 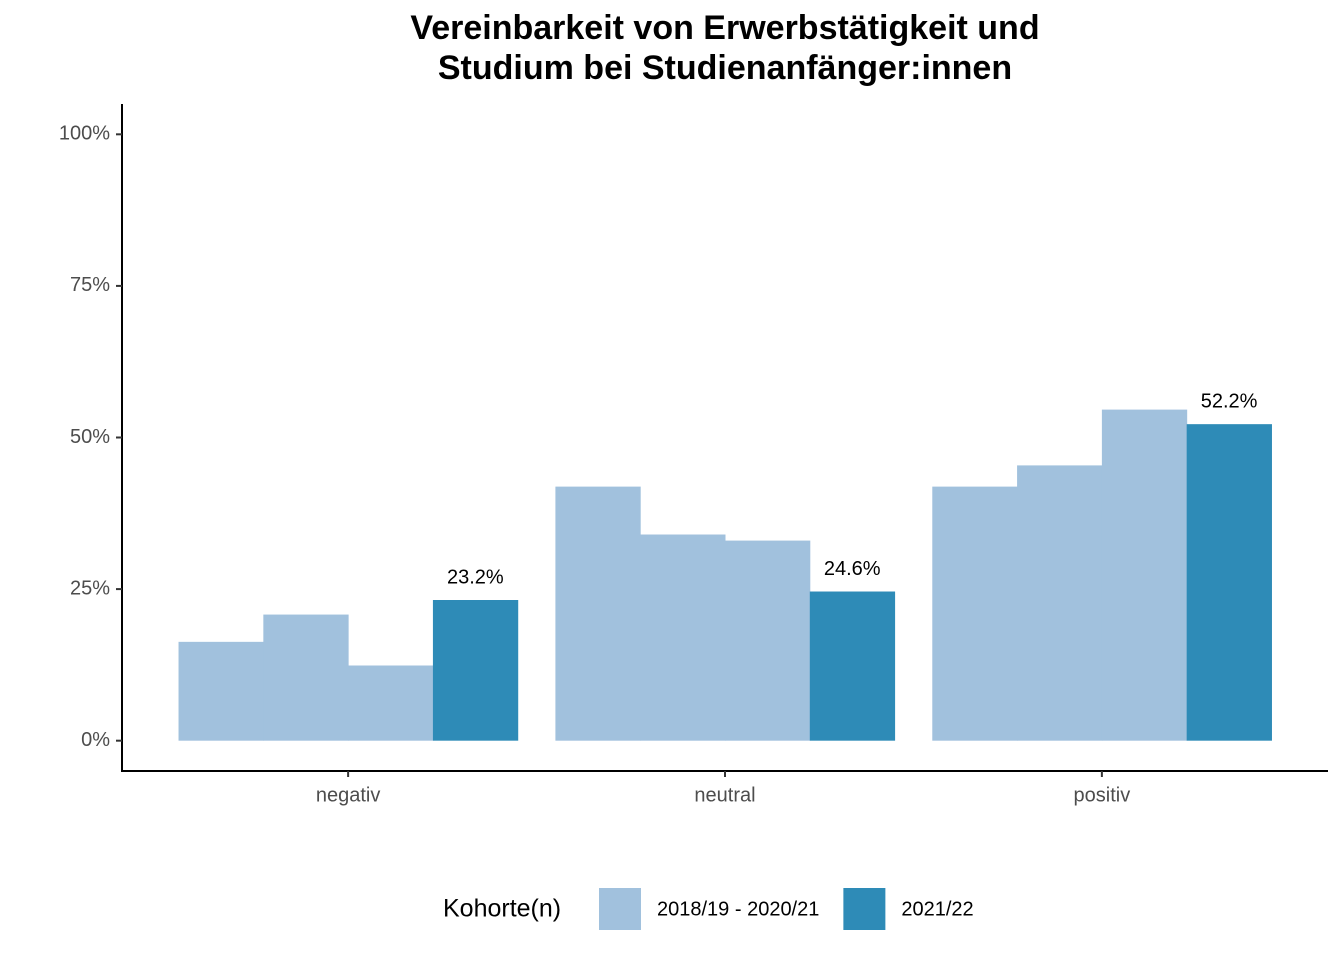 I want to click on x-tick-label: positiv, so click(x=1102, y=795).